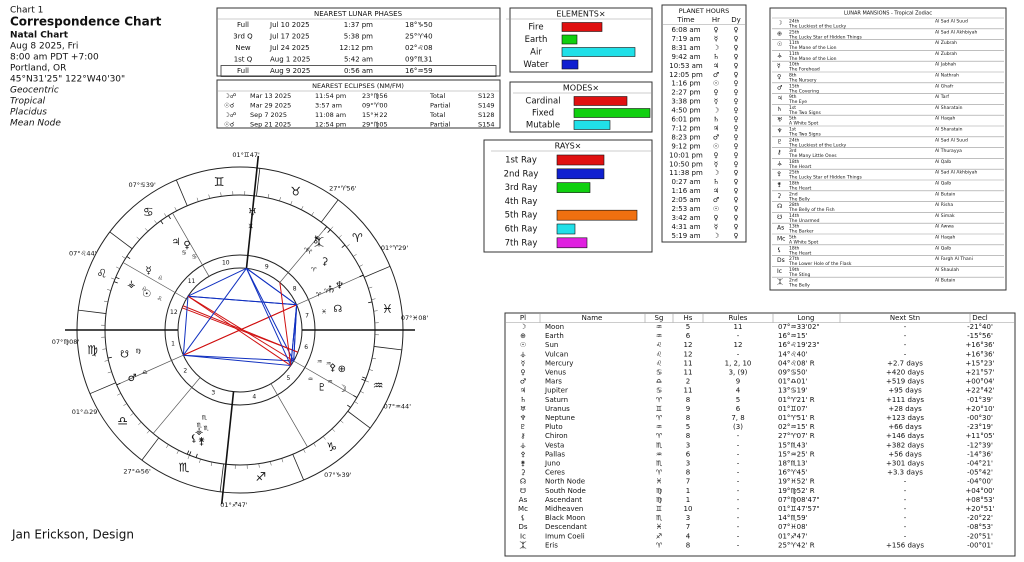 Image resolution: width=1024 pixels, height=562 pixels. What do you see at coordinates (206, 428) in the screenshot?
I see `planet-degree: ♏` at bounding box center [206, 428].